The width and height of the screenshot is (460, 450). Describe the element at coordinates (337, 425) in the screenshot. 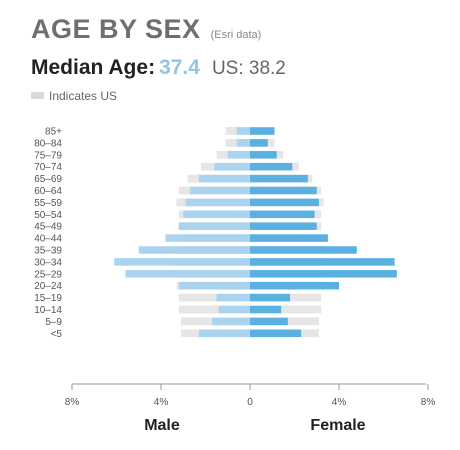

I see `female-axis-title: Female` at that location.